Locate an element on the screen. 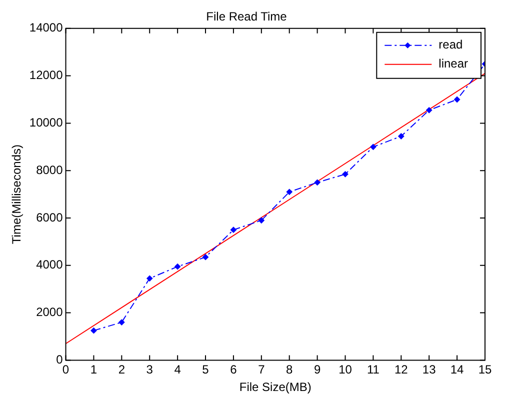 The image size is (505, 403). y-tick-label: 12000 is located at coordinates (46, 75).